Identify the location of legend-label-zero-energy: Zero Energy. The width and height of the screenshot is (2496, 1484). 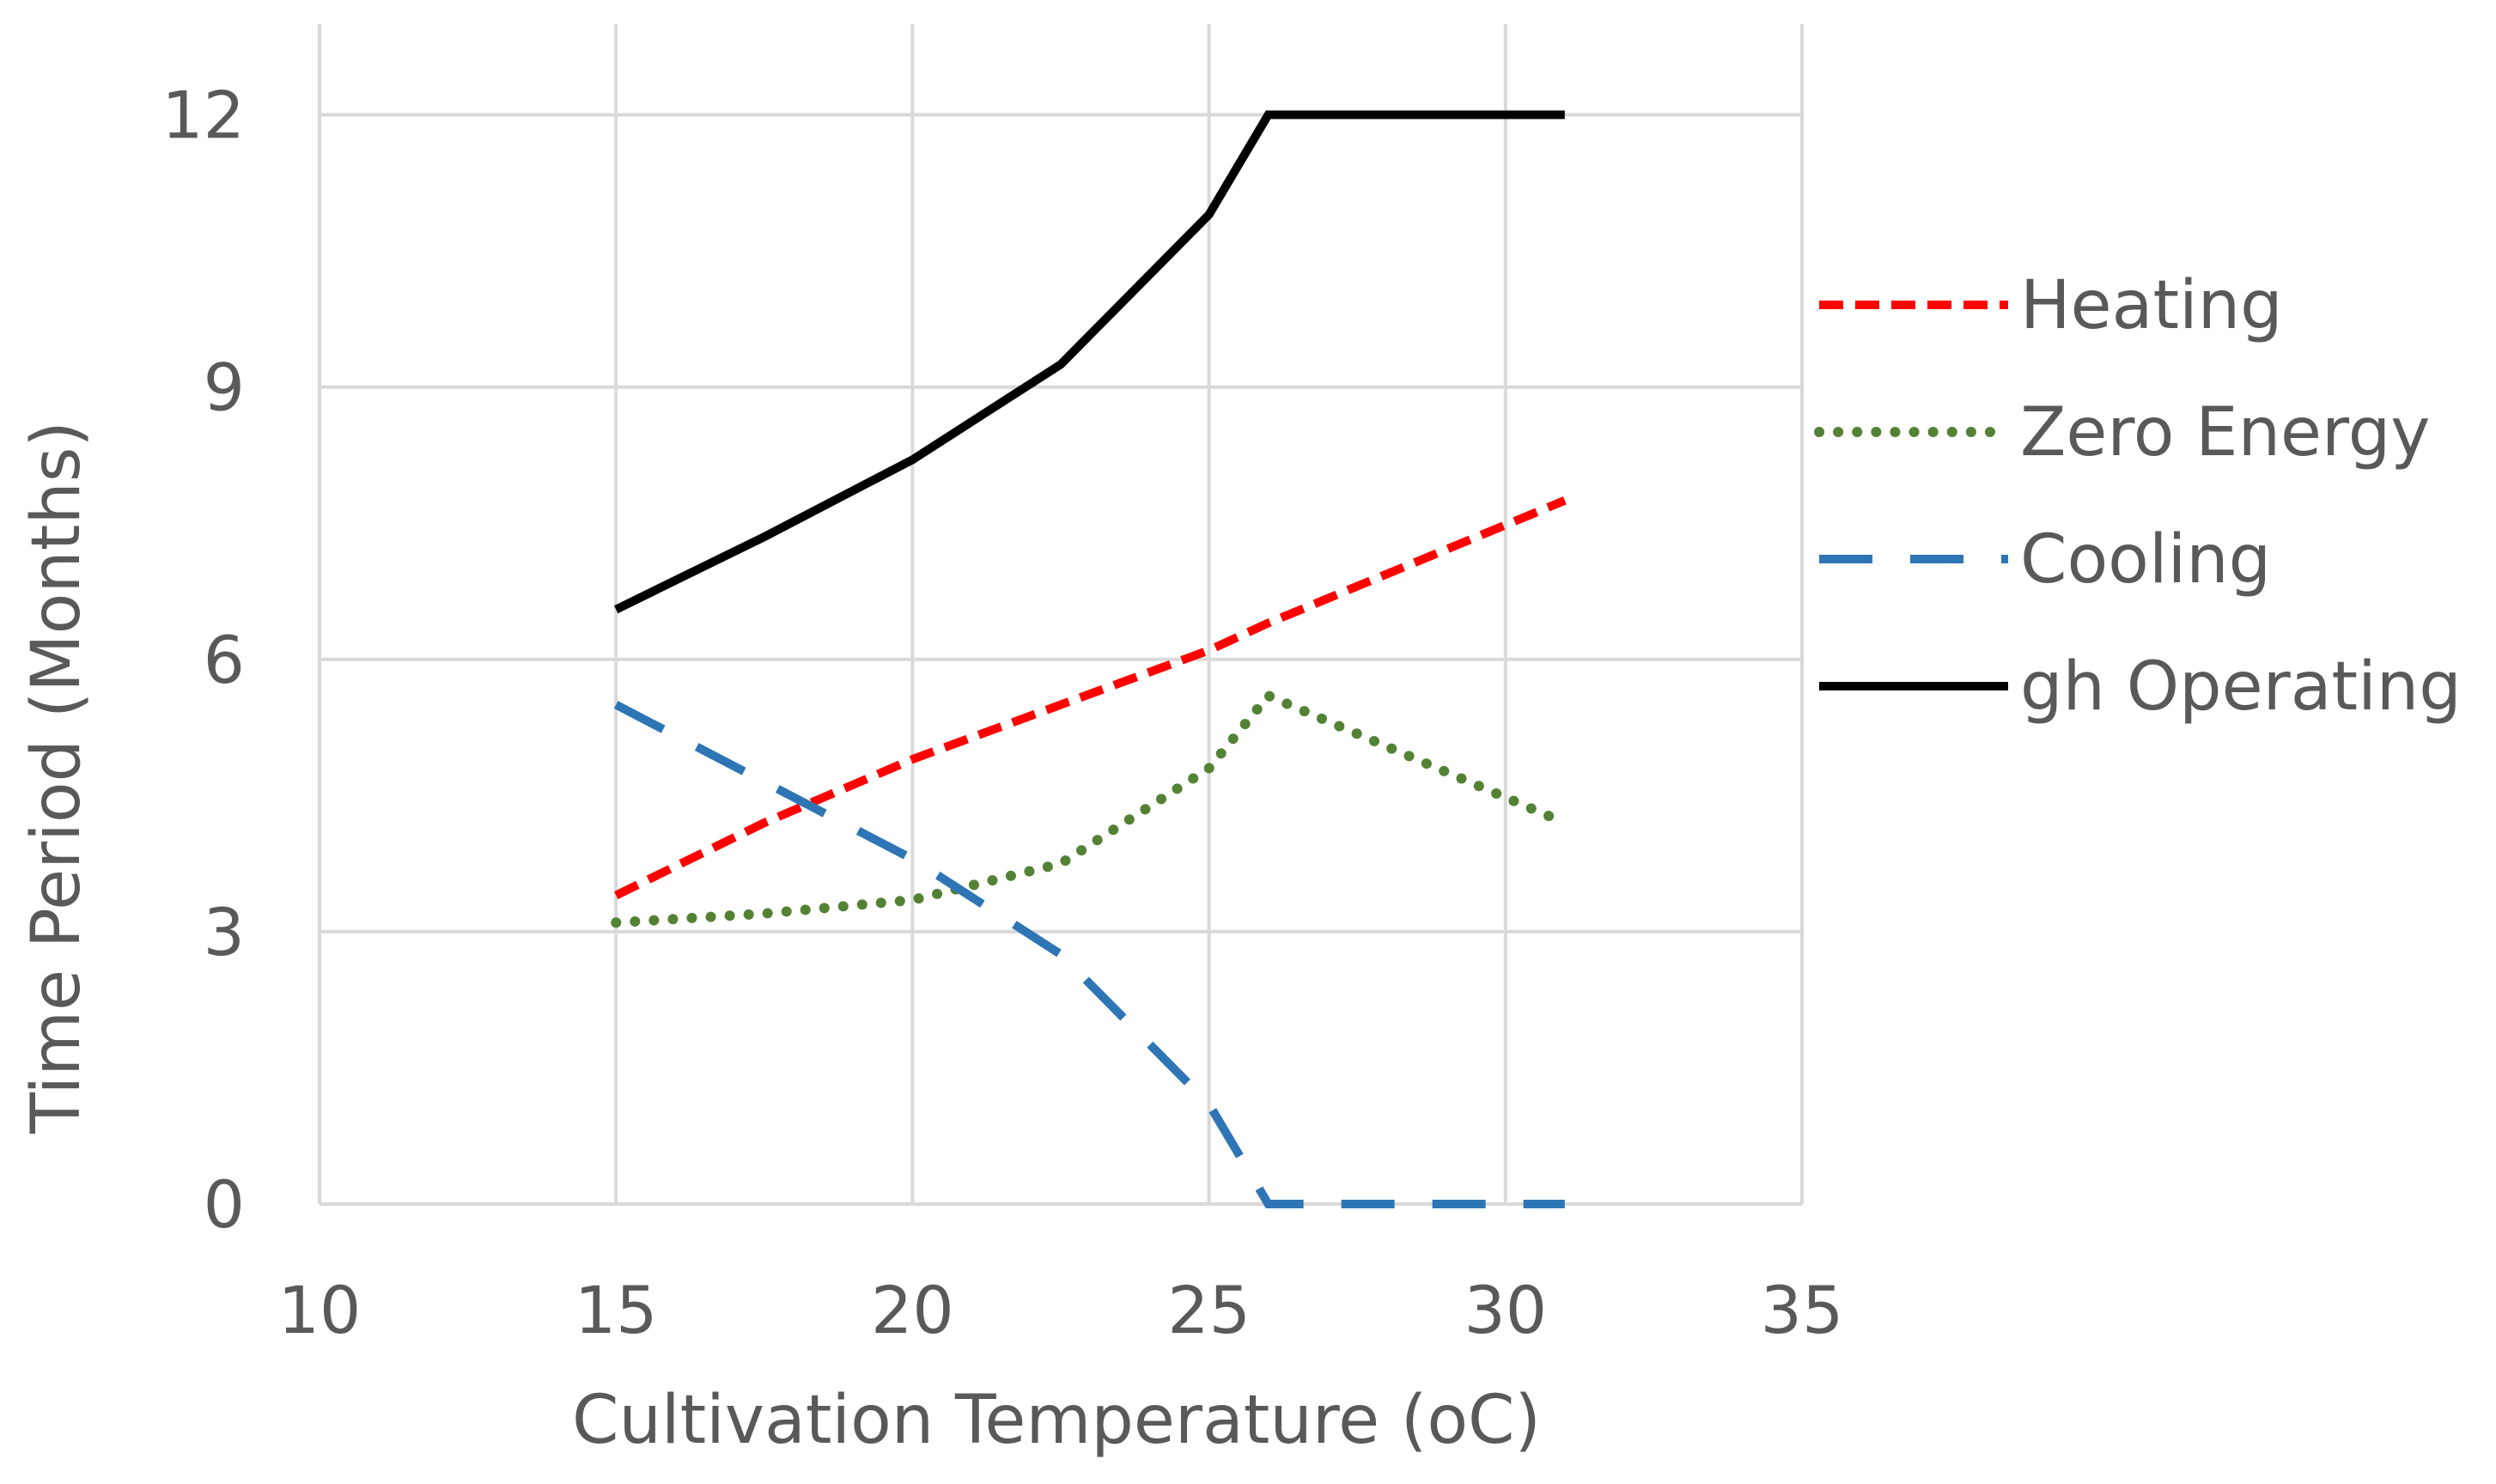
(2225, 433).